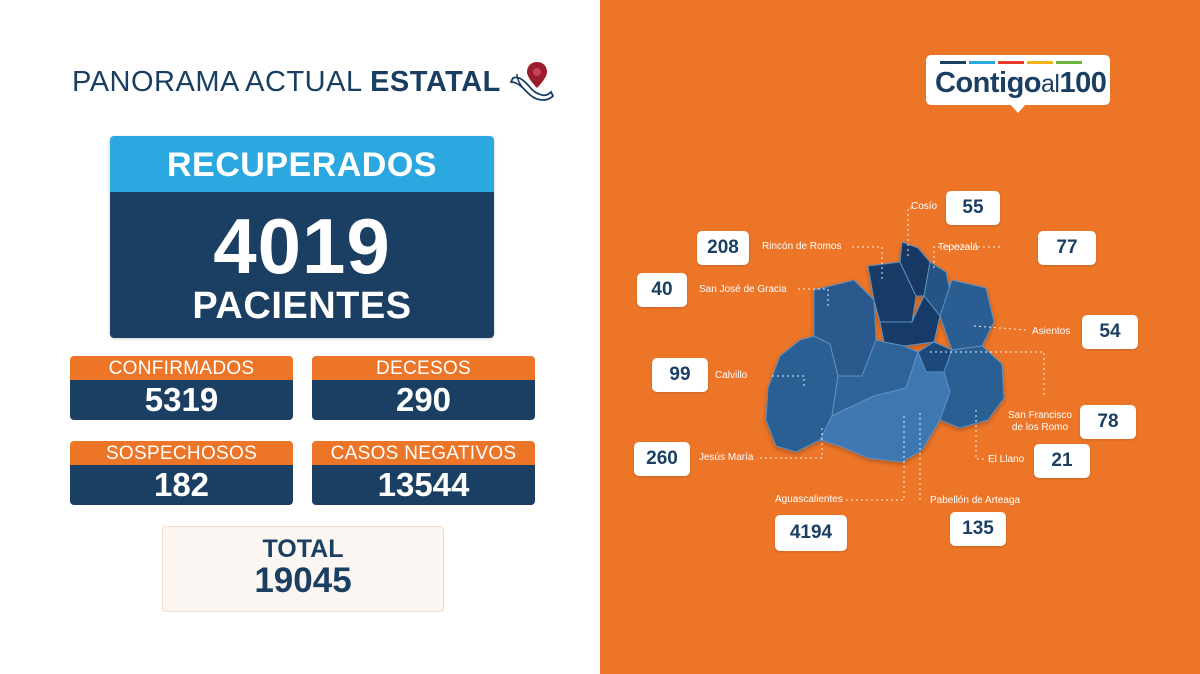 The height and width of the screenshot is (674, 1200). Describe the element at coordinates (924, 206) in the screenshot. I see `label-cosio: Cosío` at that location.